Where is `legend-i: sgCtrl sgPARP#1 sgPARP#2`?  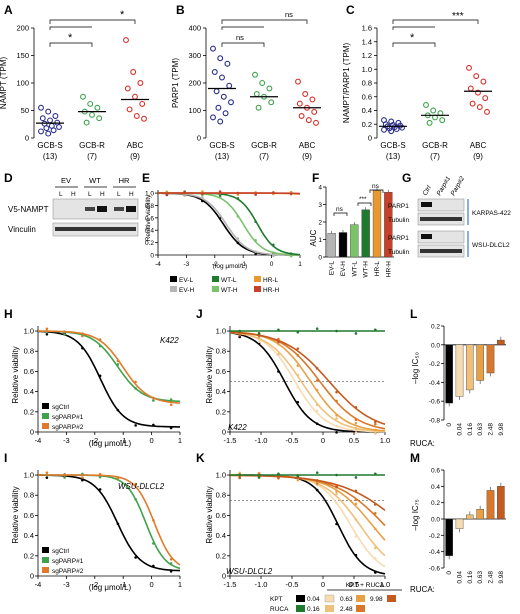
legend-i: sgCtrl sgPARP#1 sgPARP#2 is located at coordinates (63, 561).